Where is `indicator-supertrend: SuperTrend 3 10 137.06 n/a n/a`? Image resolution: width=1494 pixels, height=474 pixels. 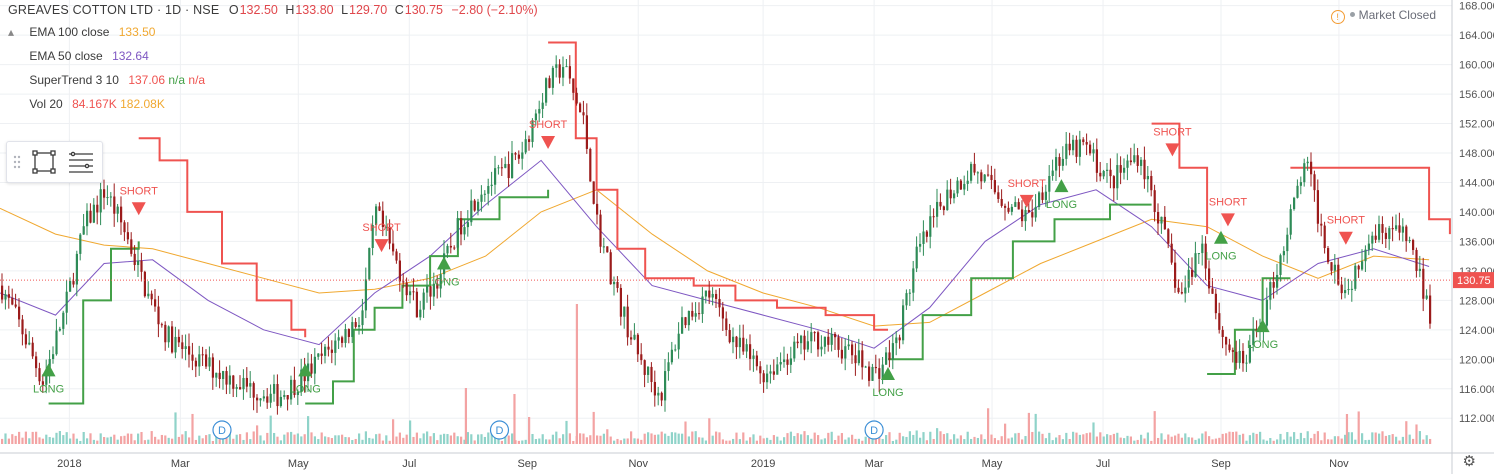 indicator-supertrend: SuperTrend 3 10 137.06 n/a n/a is located at coordinates (275, 80).